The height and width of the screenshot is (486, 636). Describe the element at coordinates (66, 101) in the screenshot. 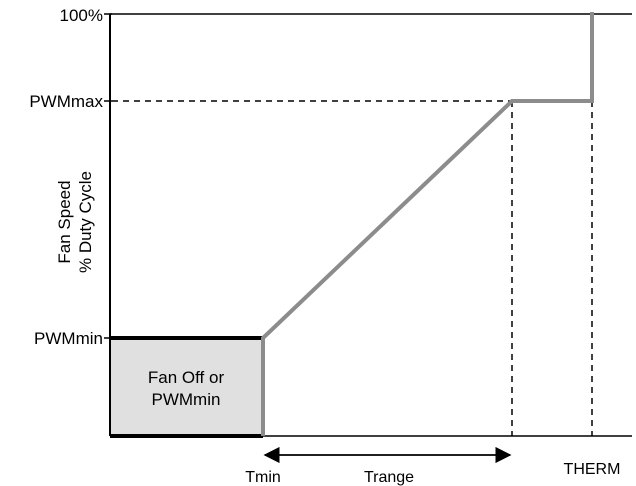

I see `label-pwmmax: PWMmax` at that location.